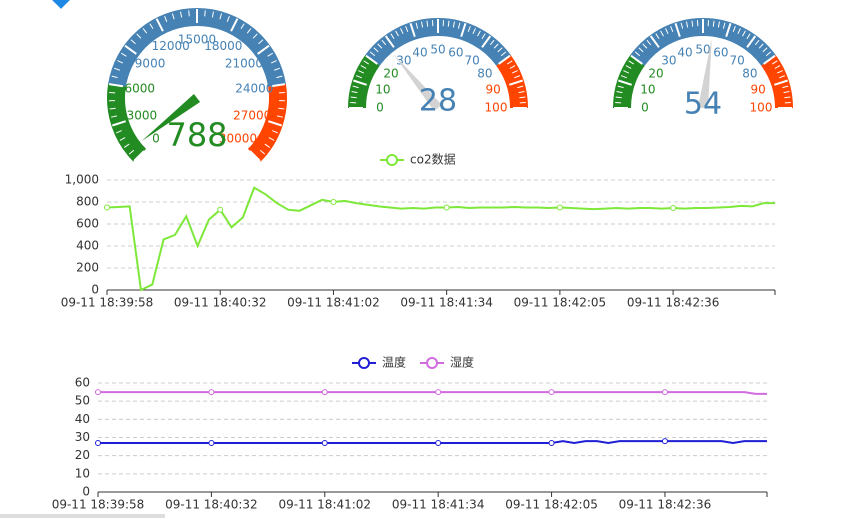  I want to click on gauge-tick-label: 90, so click(758, 90).